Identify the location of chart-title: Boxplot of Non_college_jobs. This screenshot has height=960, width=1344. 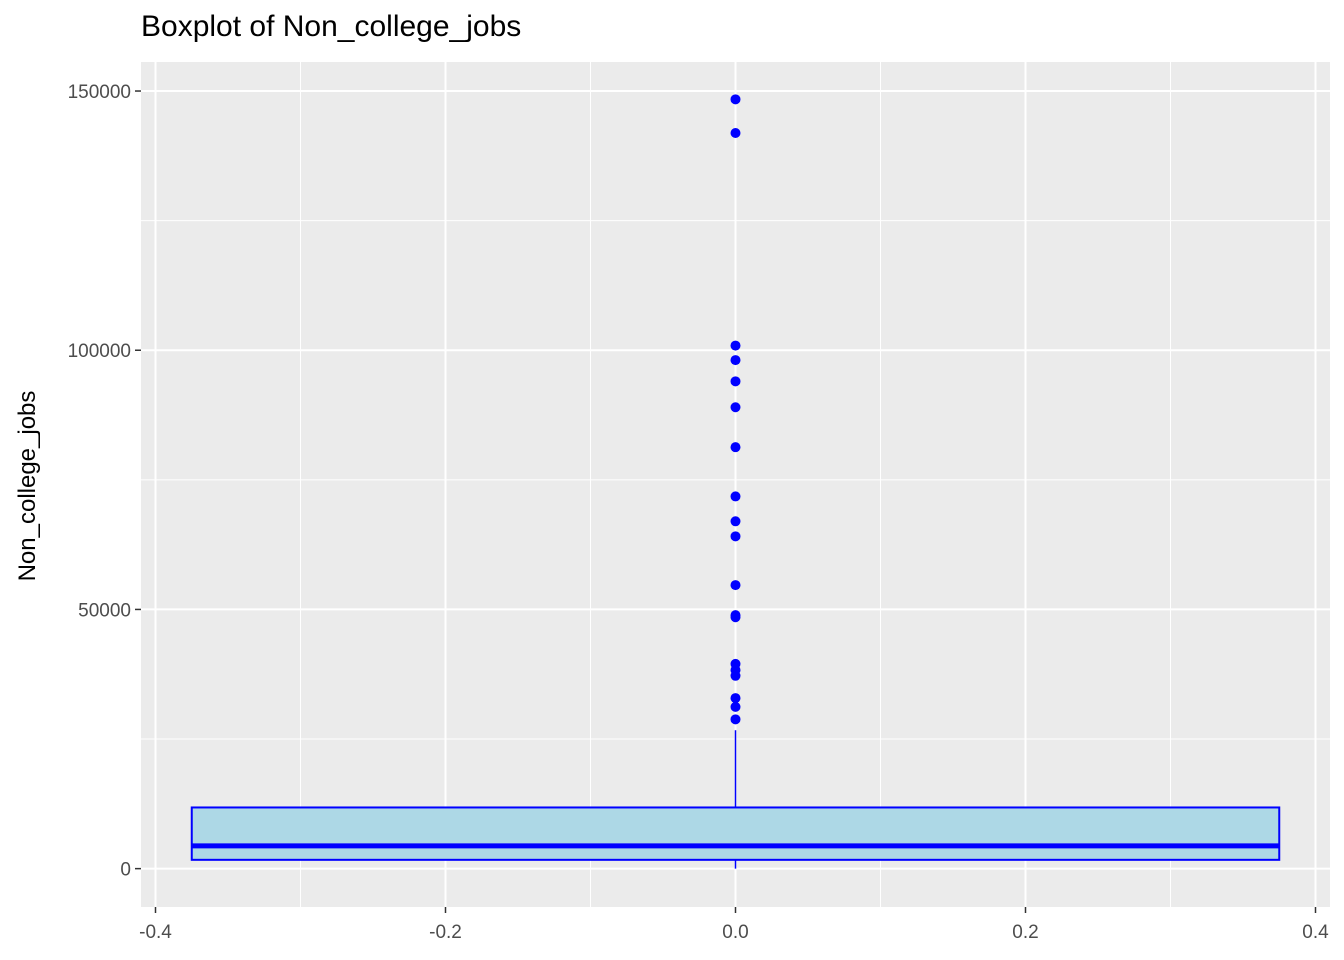
(331, 26).